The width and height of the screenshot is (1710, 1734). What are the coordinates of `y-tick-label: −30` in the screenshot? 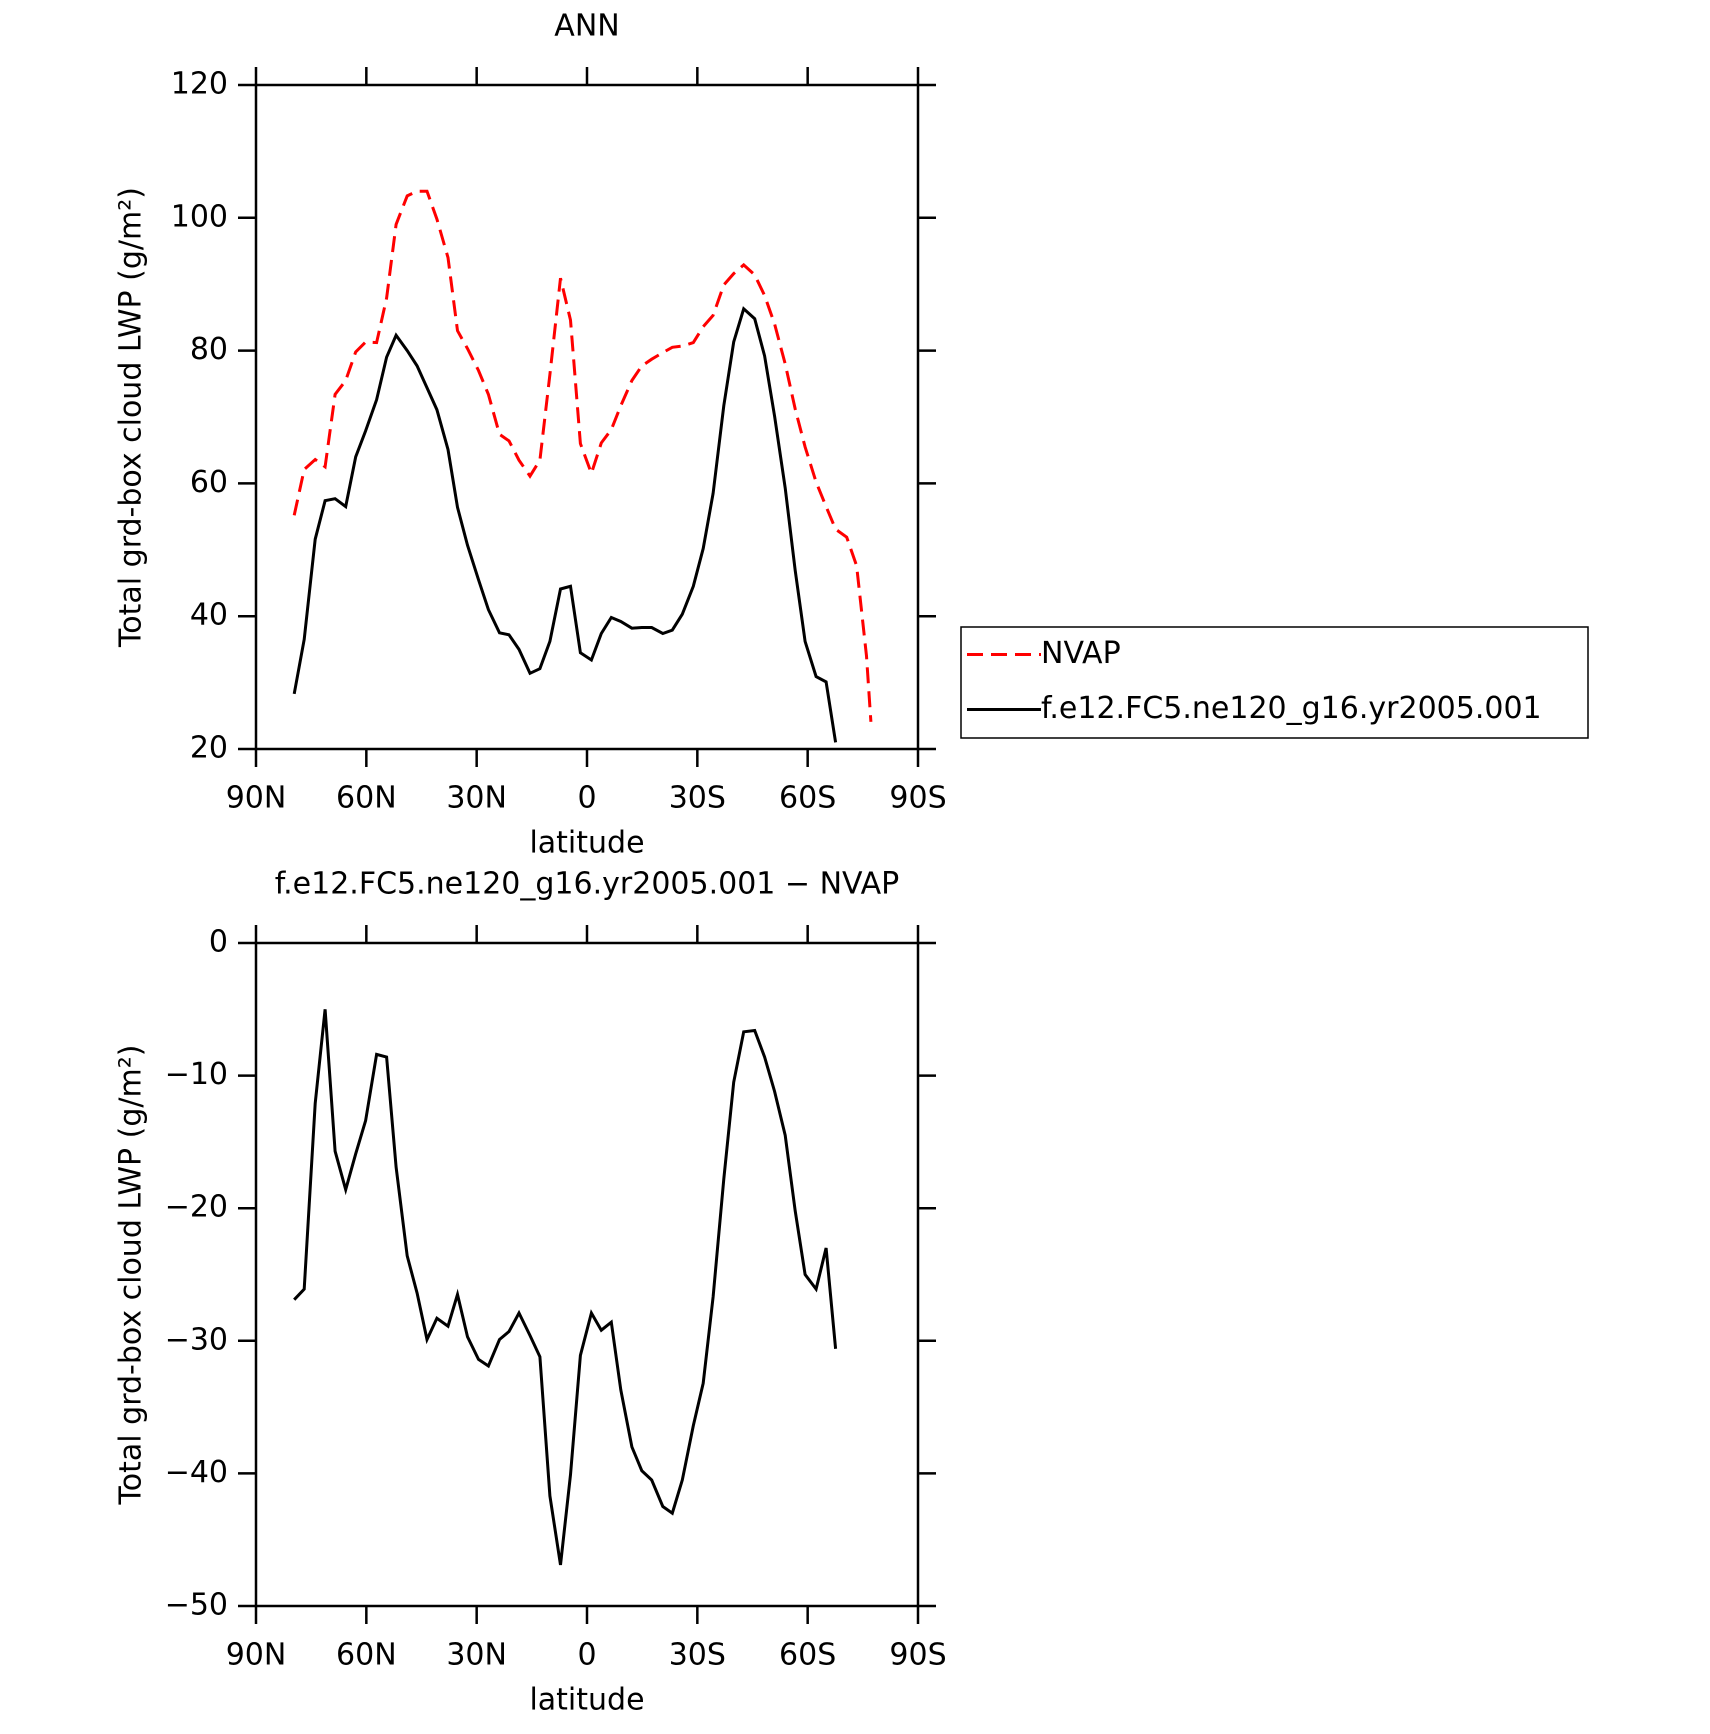 It's located at (196, 1339).